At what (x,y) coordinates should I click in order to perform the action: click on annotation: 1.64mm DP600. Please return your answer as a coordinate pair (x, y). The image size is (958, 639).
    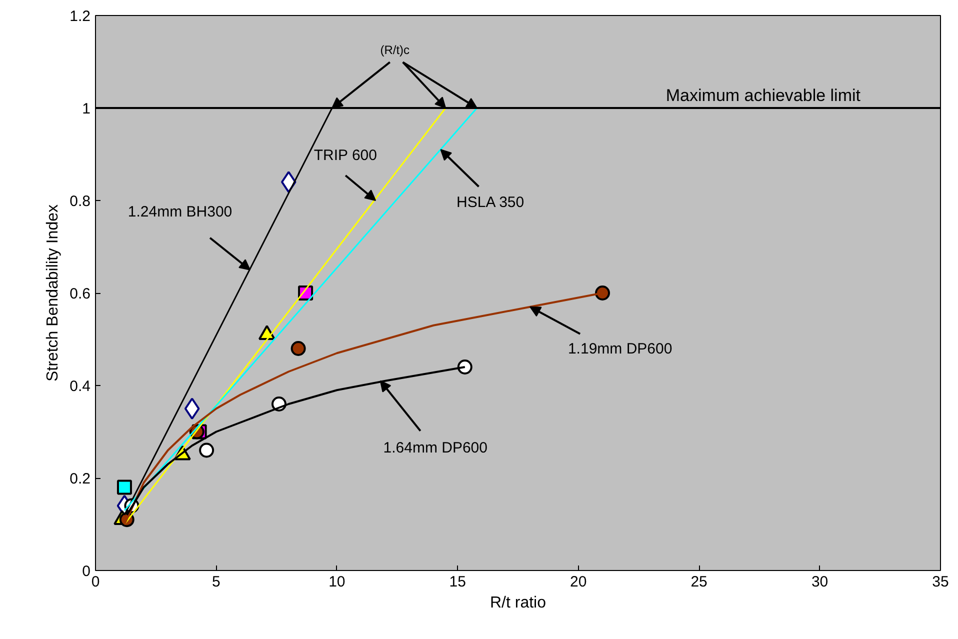
    Looking at the image, I should click on (435, 447).